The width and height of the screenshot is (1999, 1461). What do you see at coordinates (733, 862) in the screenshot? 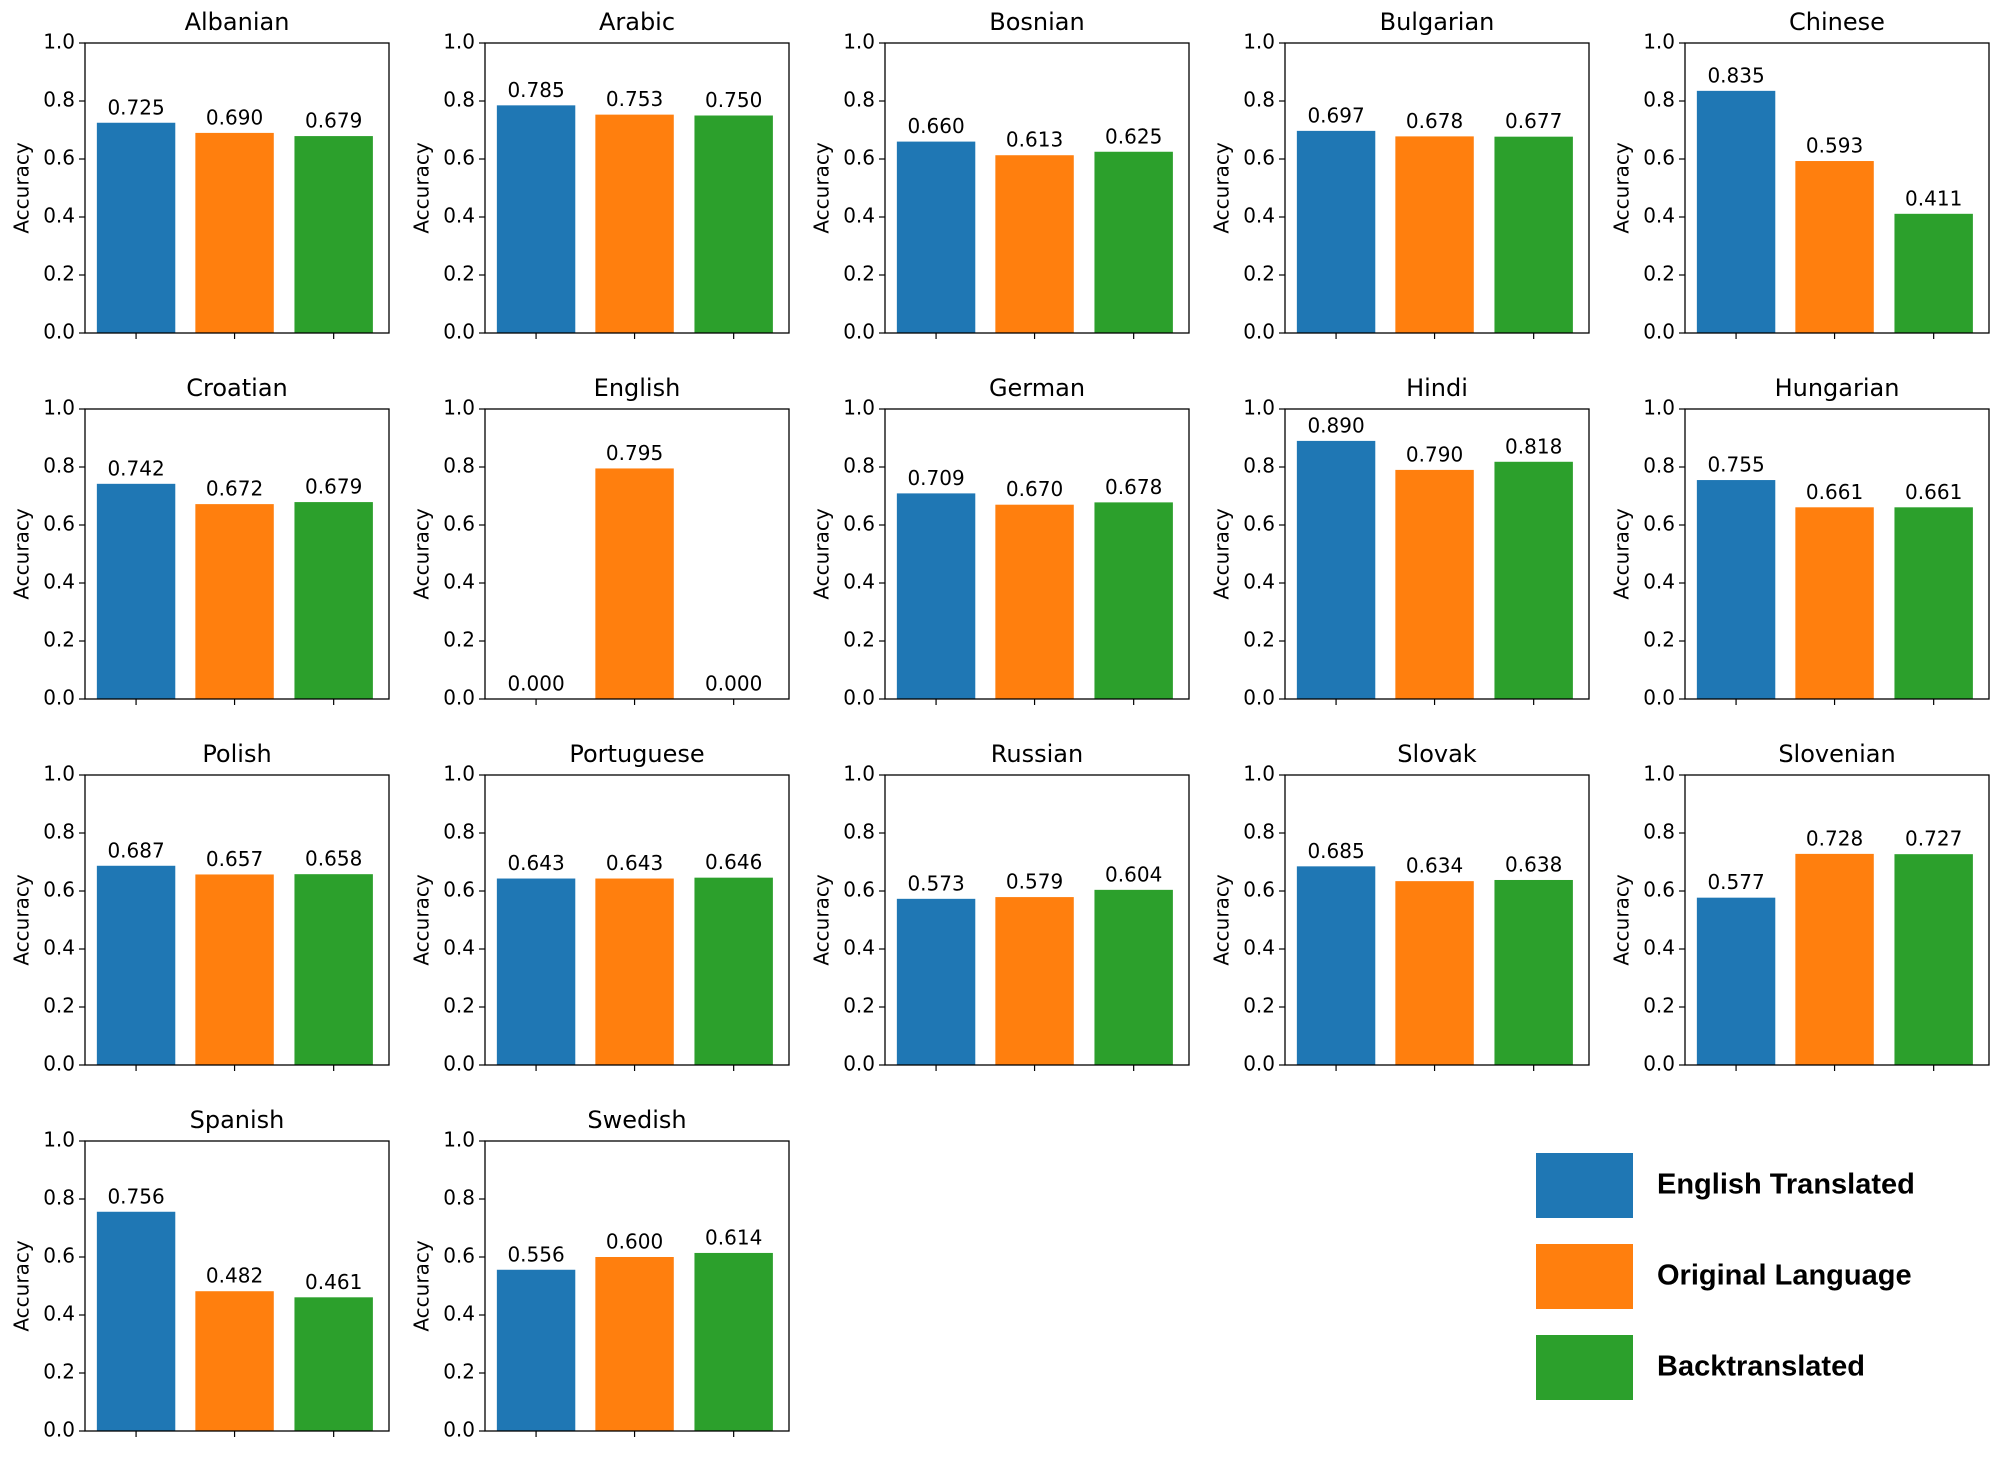
I see `value-label: 0.646` at bounding box center [733, 862].